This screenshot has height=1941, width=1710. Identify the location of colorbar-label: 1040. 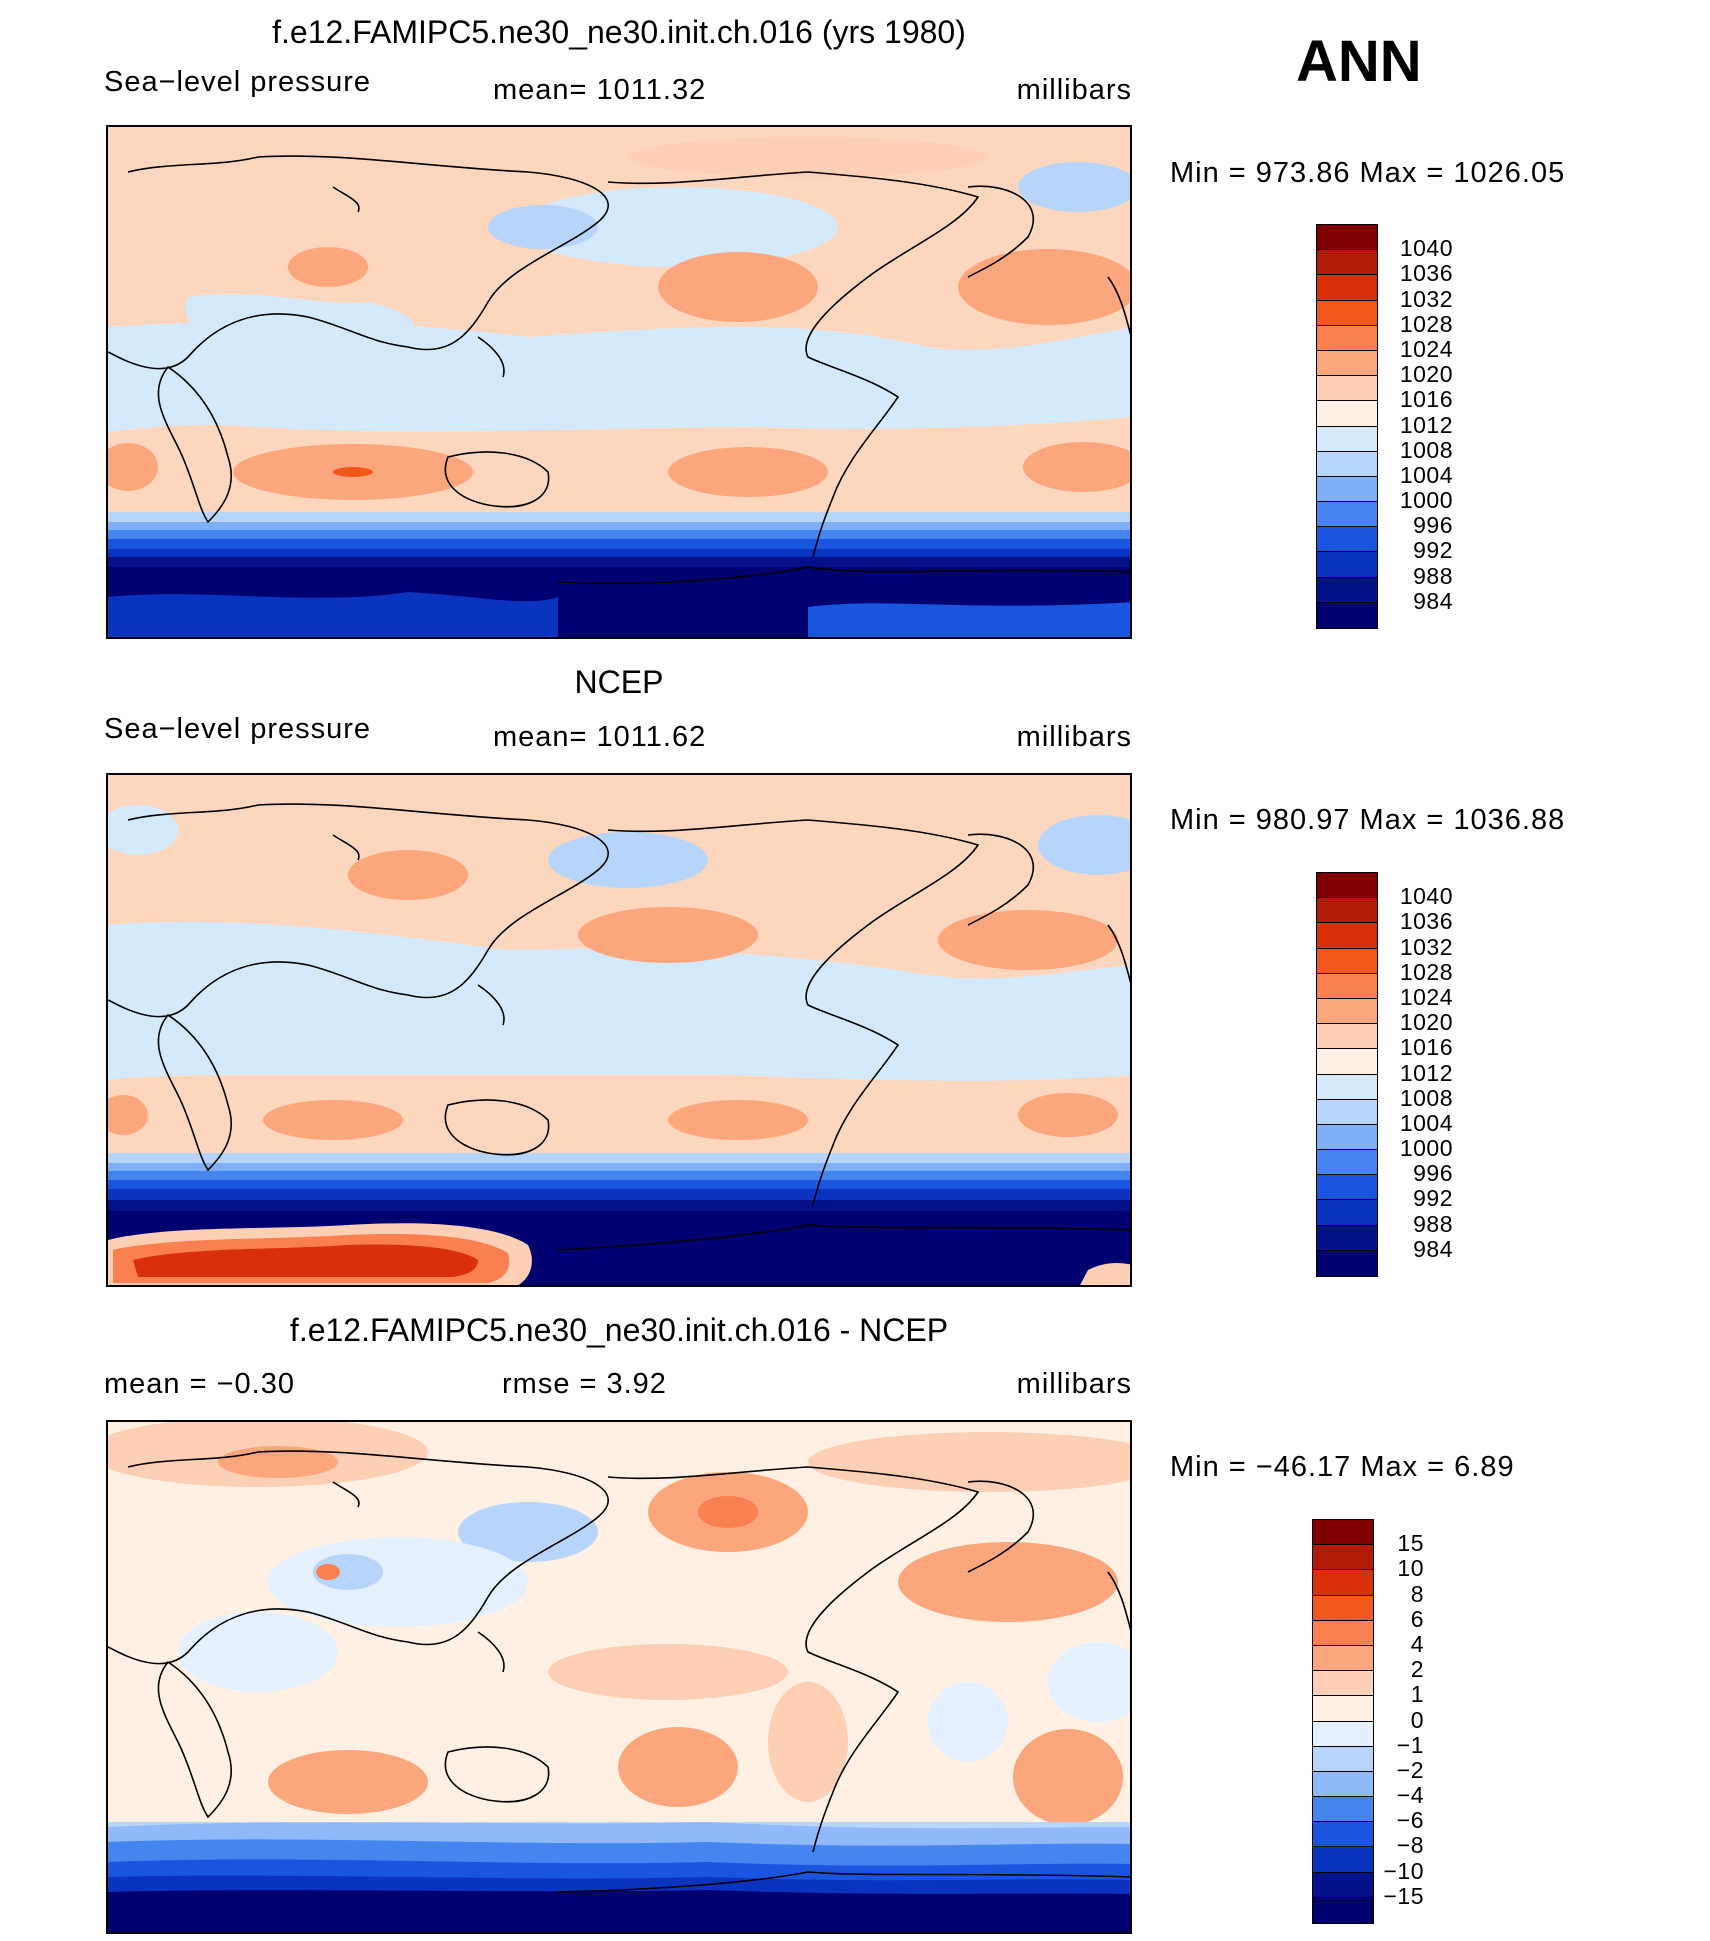
(1426, 896).